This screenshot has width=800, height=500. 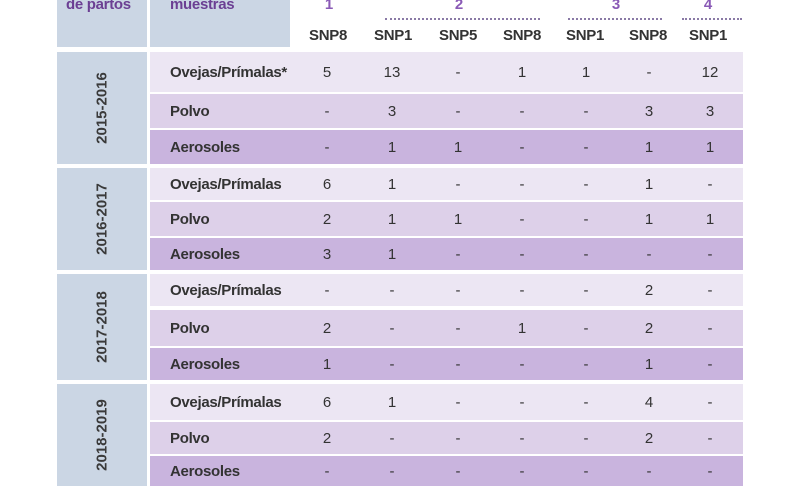 What do you see at coordinates (329, 6) in the screenshot?
I see `group-number-1: 1` at bounding box center [329, 6].